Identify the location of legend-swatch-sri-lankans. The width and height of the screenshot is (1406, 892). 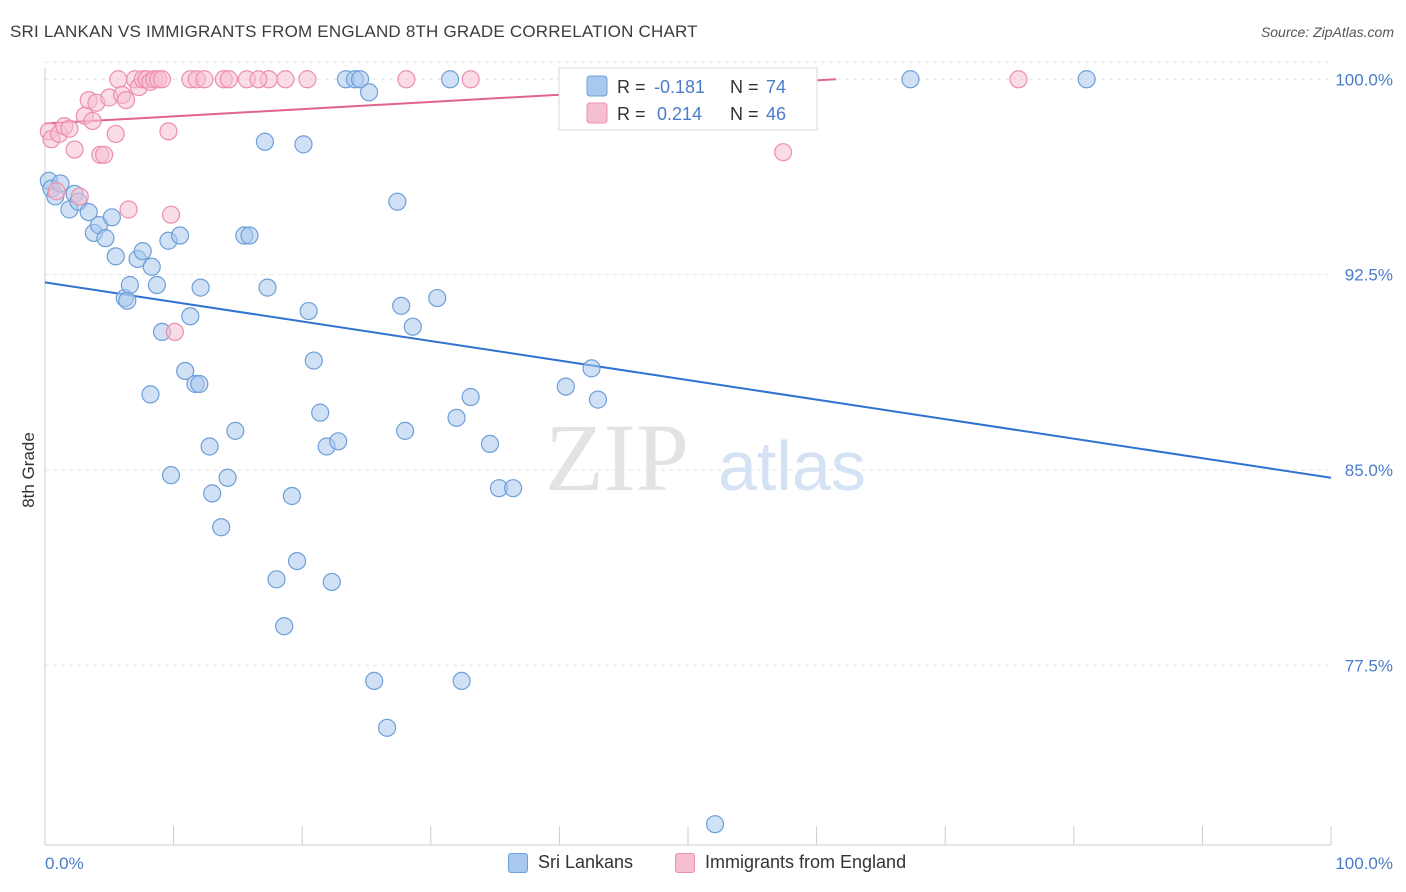
(597, 86).